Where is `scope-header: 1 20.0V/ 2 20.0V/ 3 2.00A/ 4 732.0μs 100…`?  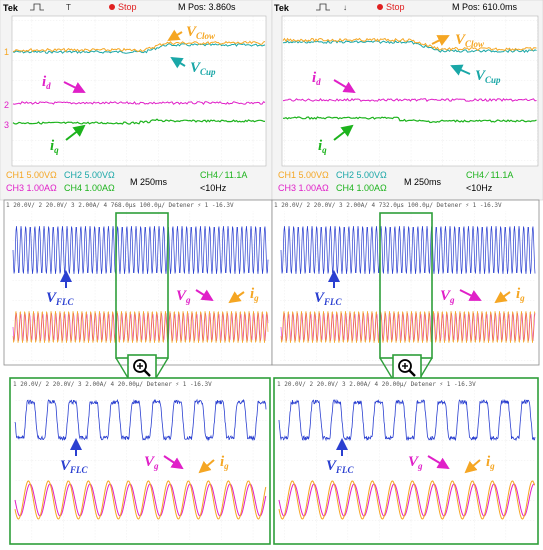
scope-header: 1 20.0V/ 2 20.0V/ 3 2.00A/ 4 732.0μs 100… is located at coordinates (388, 205).